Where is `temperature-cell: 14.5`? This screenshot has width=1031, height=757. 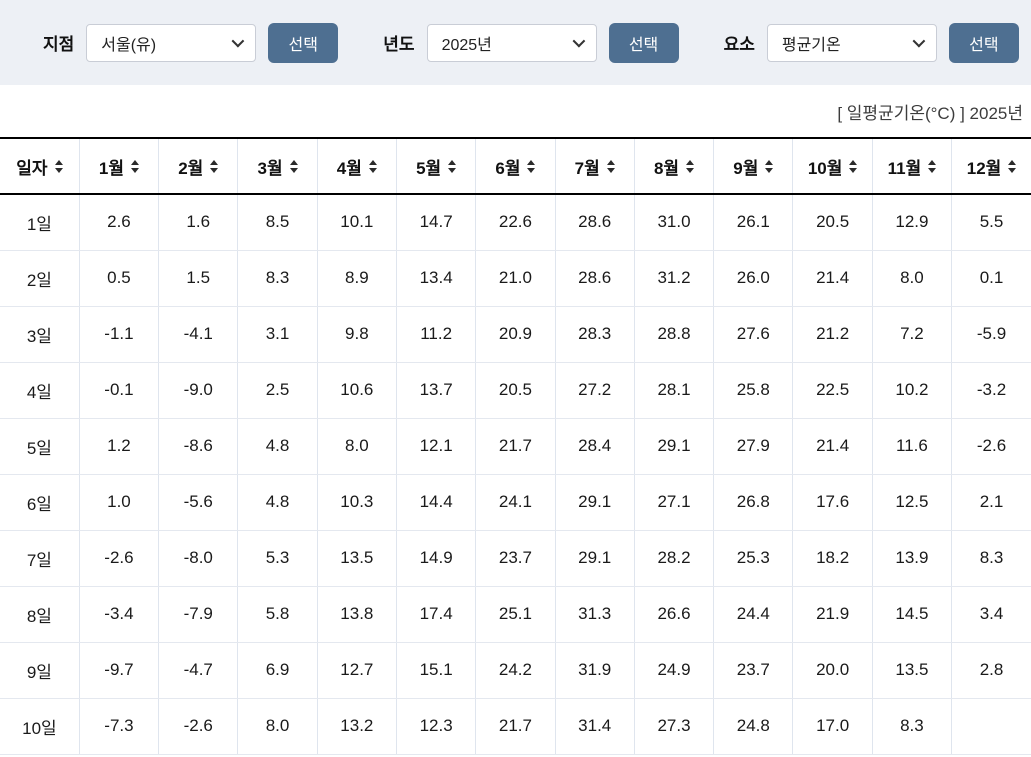
temperature-cell: 14.5 is located at coordinates (911, 614).